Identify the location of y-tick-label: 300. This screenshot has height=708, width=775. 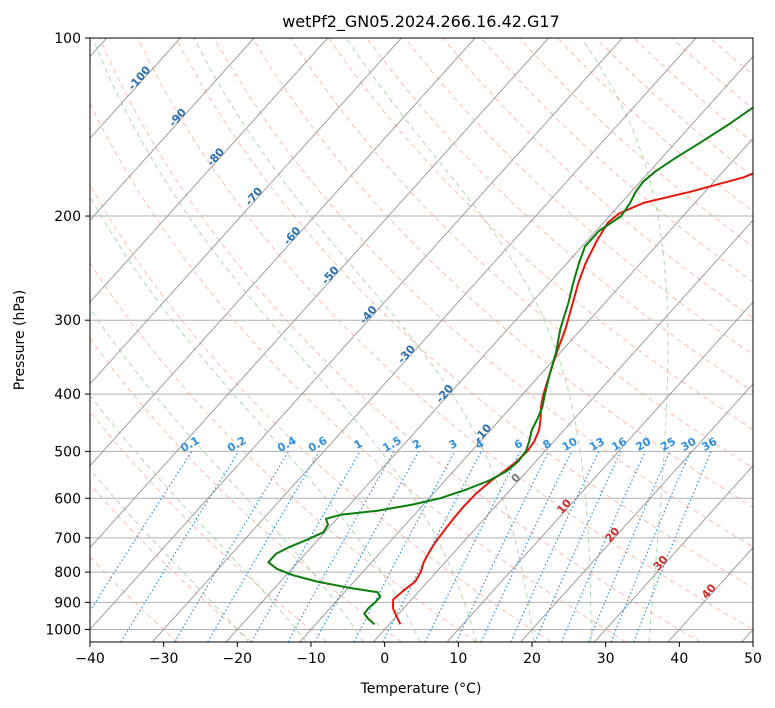
(67, 321).